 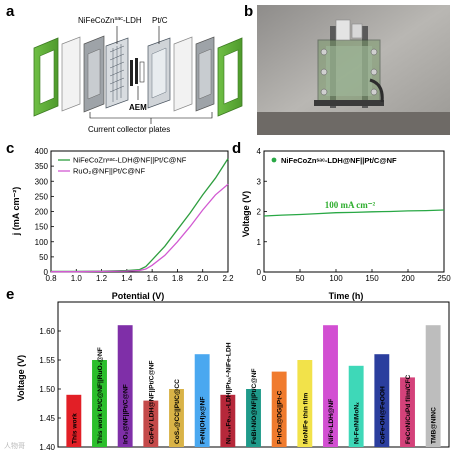 I want to click on panel-b-photo: b, so click(x=347, y=69).